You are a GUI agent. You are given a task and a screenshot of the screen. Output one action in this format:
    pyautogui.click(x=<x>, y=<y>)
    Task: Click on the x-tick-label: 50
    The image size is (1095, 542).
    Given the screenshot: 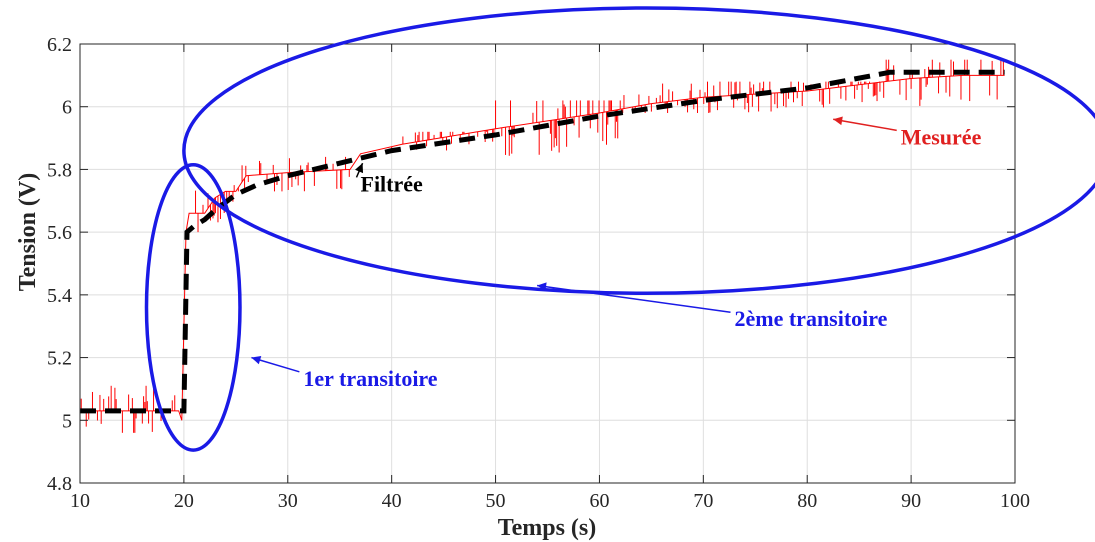 What is the action you would take?
    pyautogui.click(x=496, y=501)
    